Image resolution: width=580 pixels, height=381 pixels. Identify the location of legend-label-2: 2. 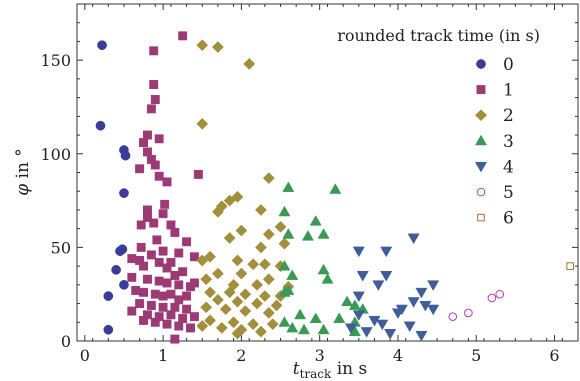
(508, 116).